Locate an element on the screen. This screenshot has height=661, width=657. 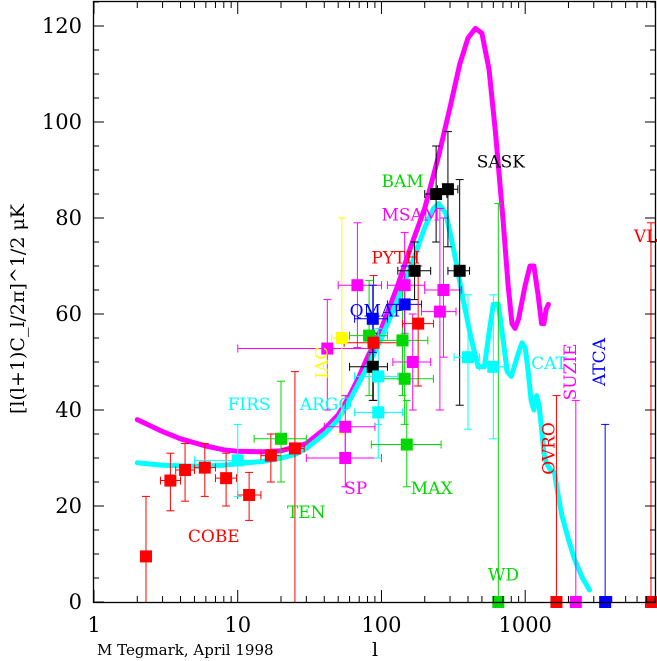
x-axis-label: l is located at coordinates (375, 650).